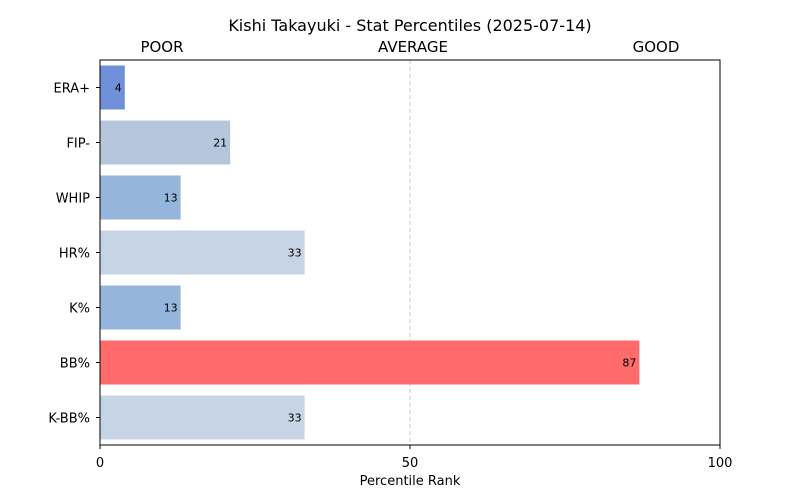  What do you see at coordinates (75, 364) in the screenshot?
I see `y-tick-label: BB%` at bounding box center [75, 364].